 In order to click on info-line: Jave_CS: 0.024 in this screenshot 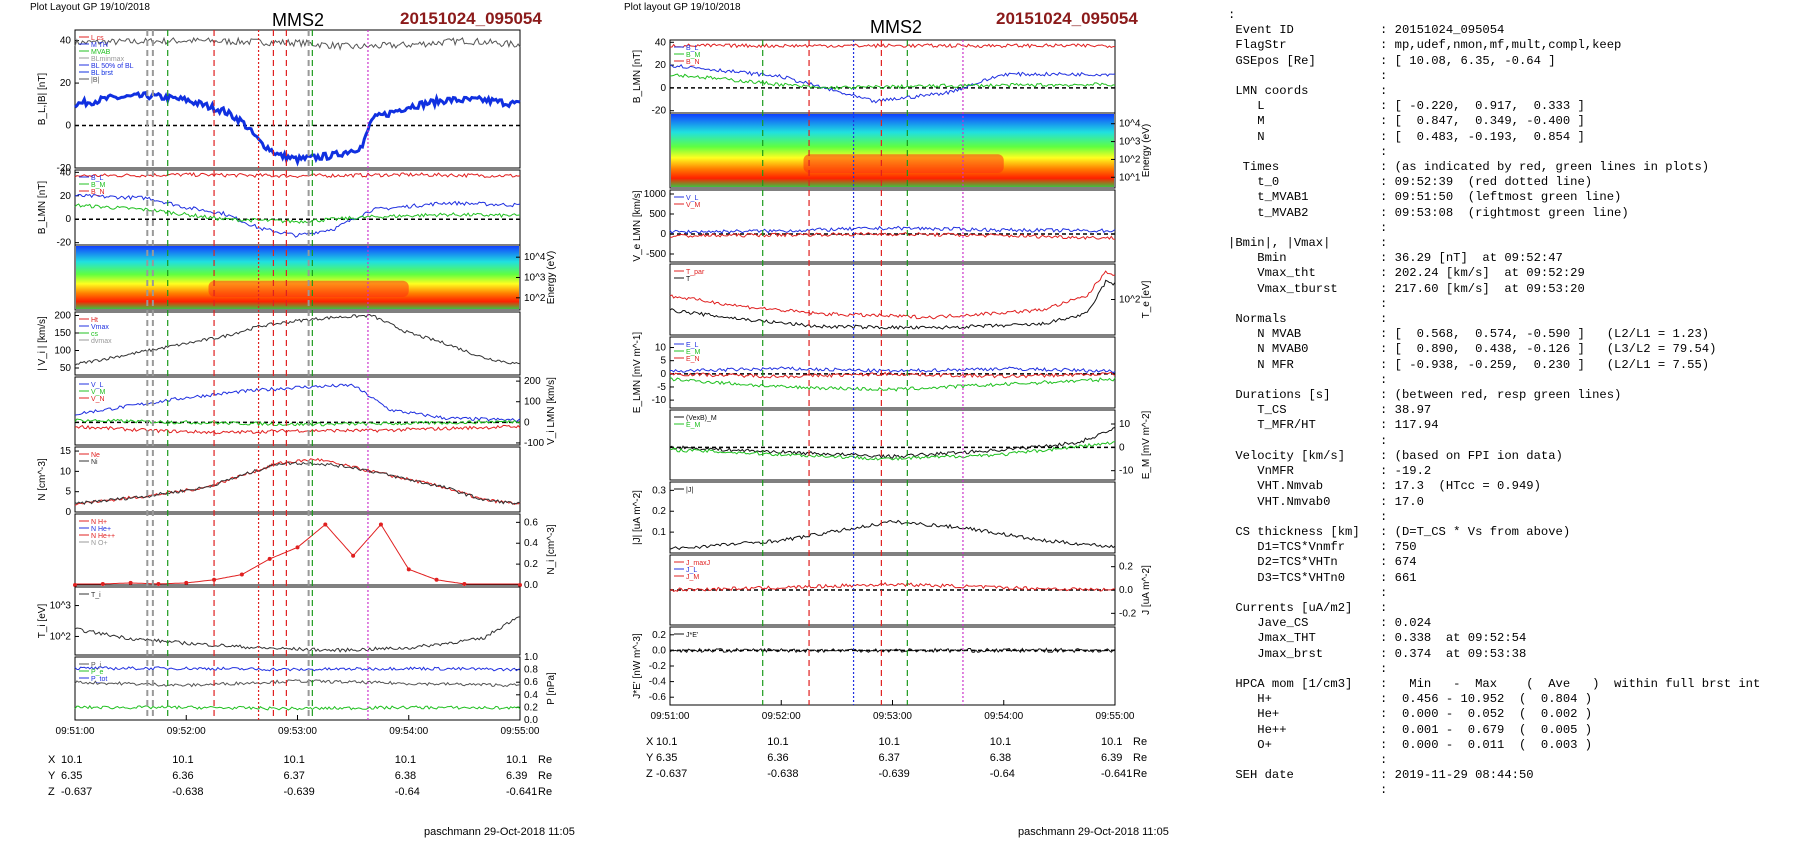, I will do `click(1513, 623)`.